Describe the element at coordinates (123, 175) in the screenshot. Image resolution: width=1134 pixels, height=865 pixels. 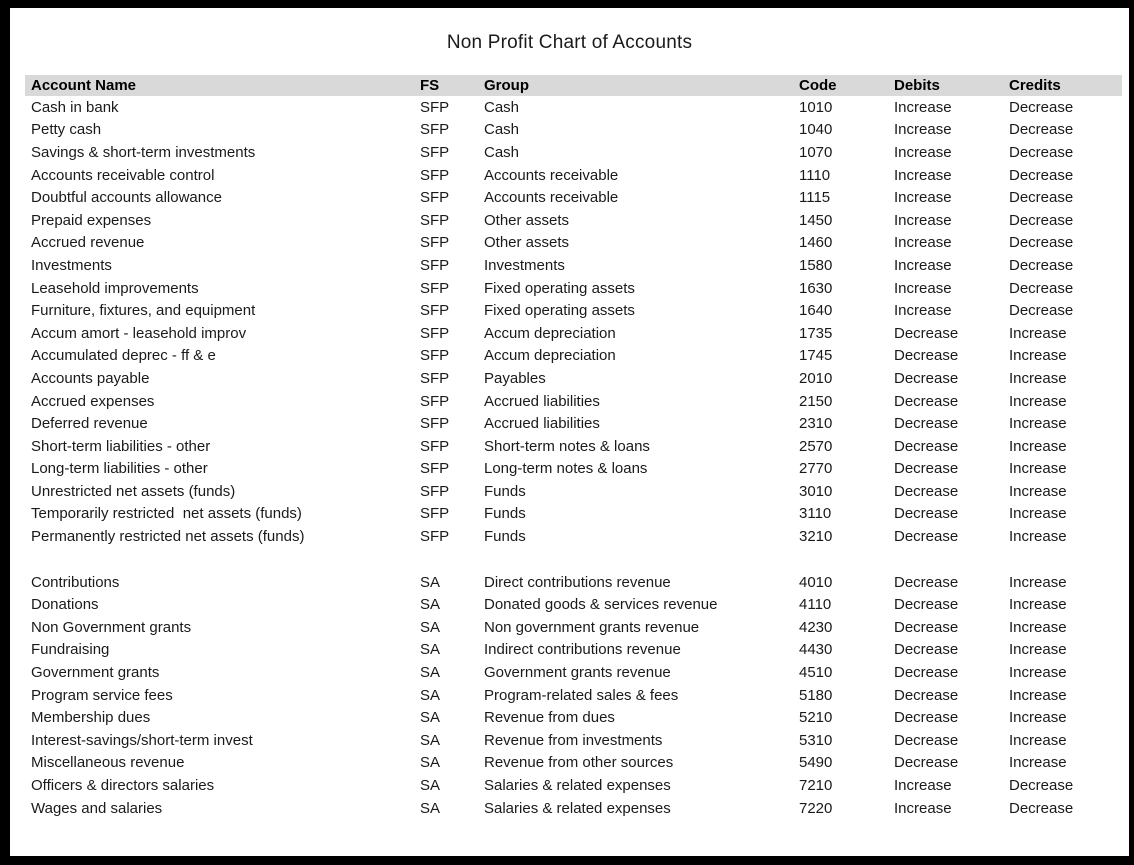
I see `cell-account-name: Accounts receivable control` at that location.